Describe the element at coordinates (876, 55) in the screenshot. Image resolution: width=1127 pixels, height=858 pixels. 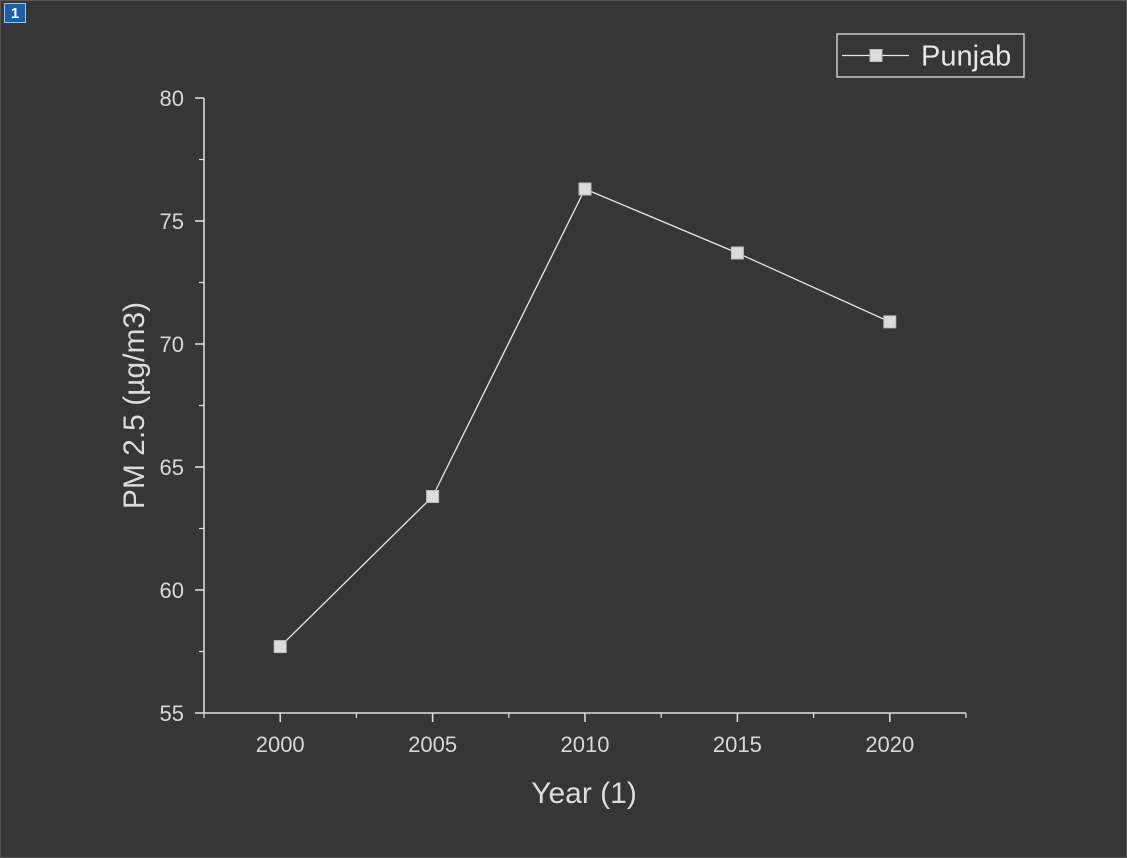
I see `legend-marker-swatch` at that location.